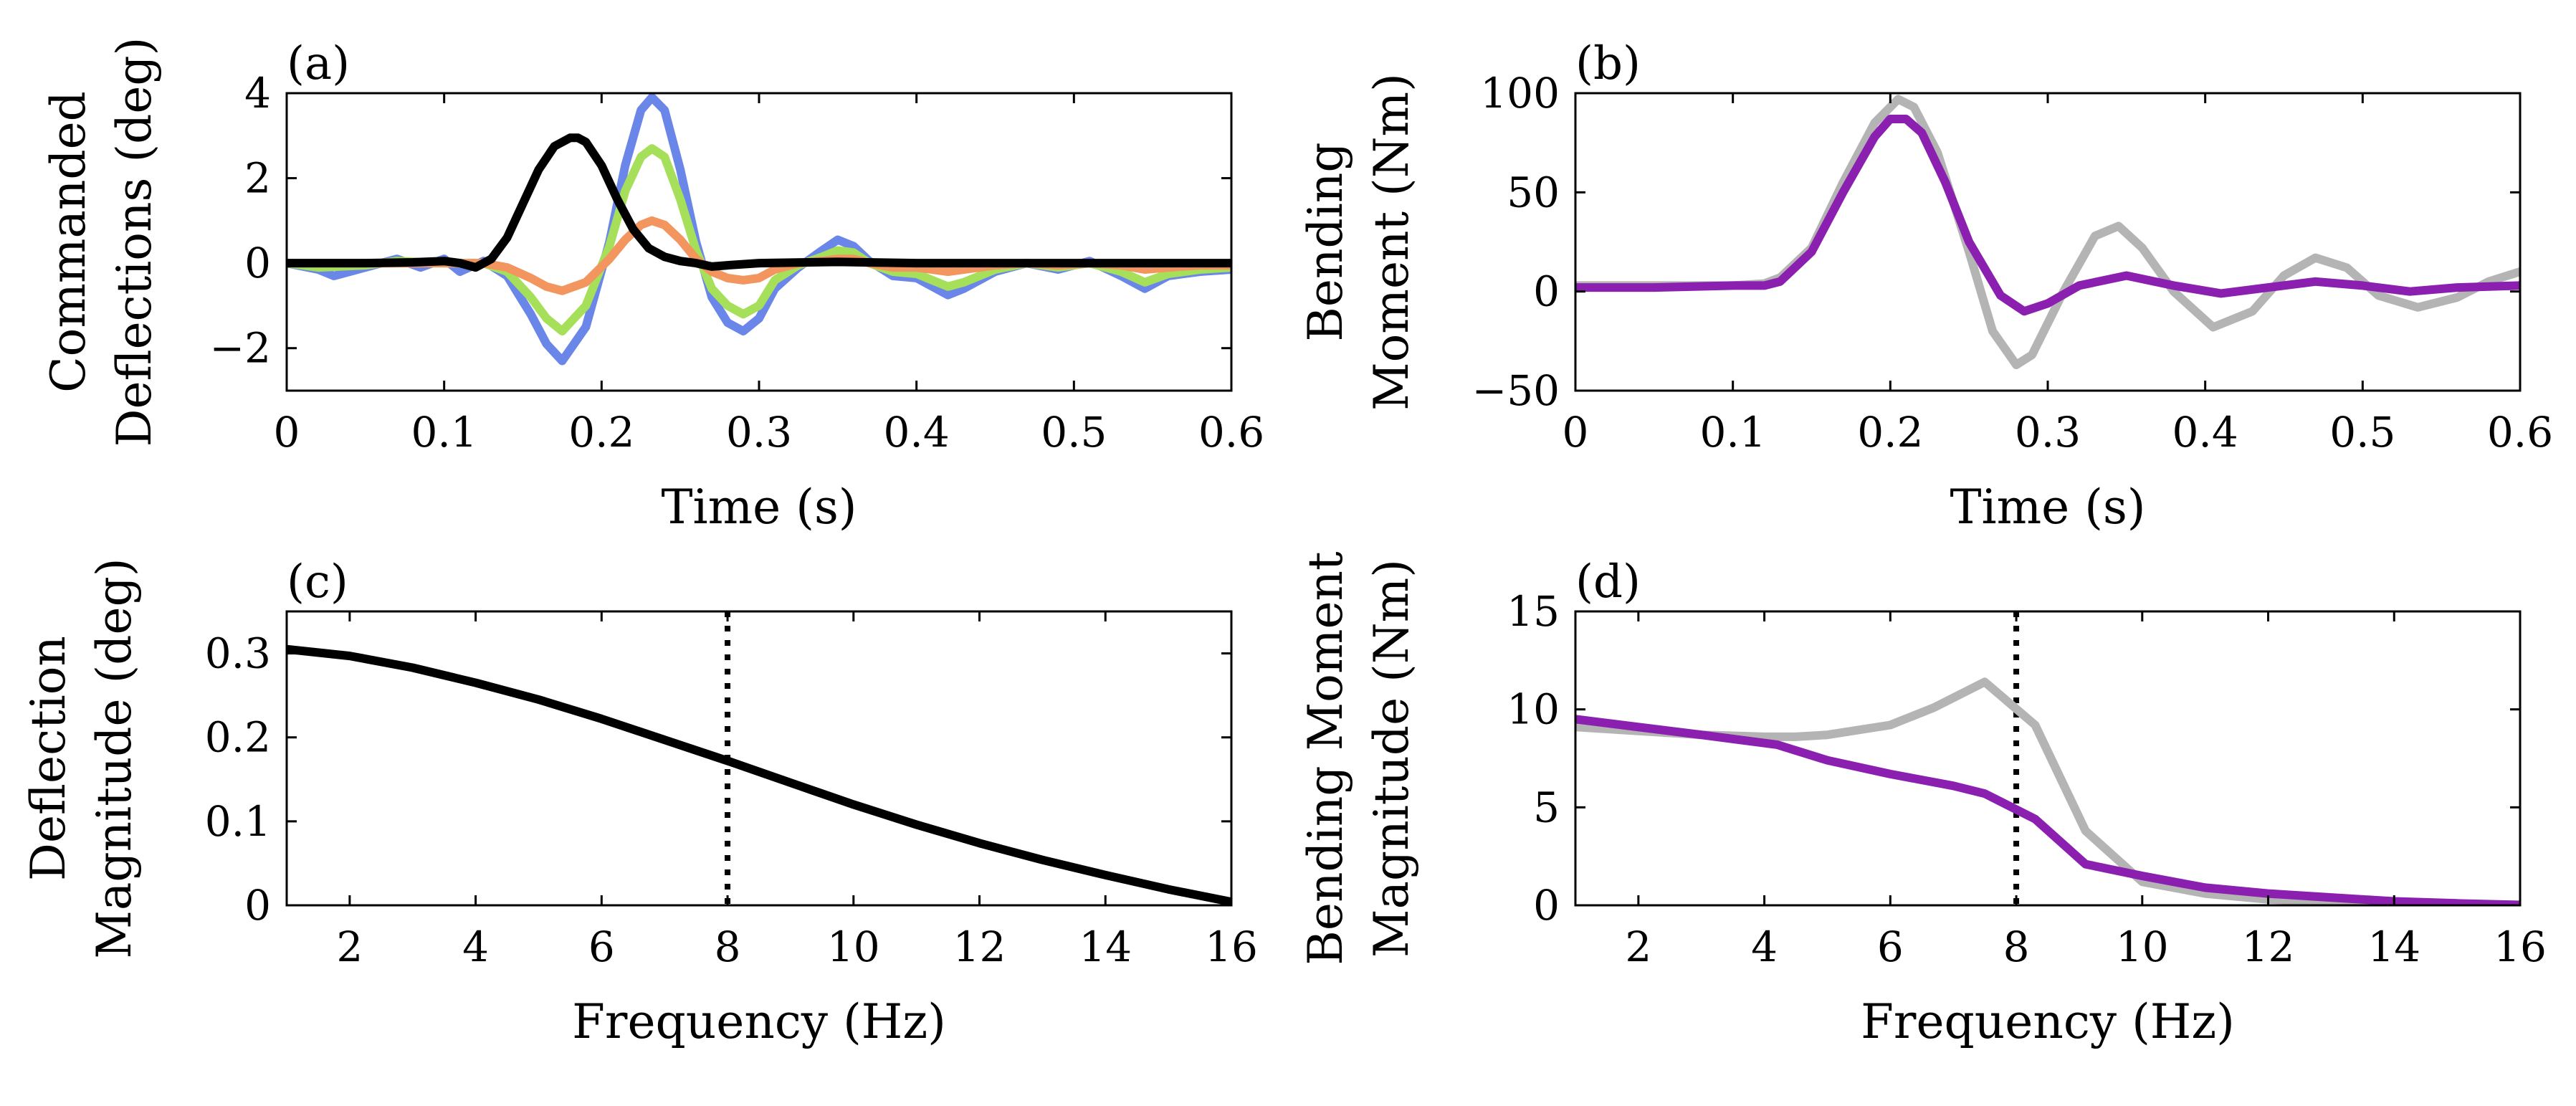  What do you see at coordinates (257, 179) in the screenshot?
I see `y-tick-label: 2` at bounding box center [257, 179].